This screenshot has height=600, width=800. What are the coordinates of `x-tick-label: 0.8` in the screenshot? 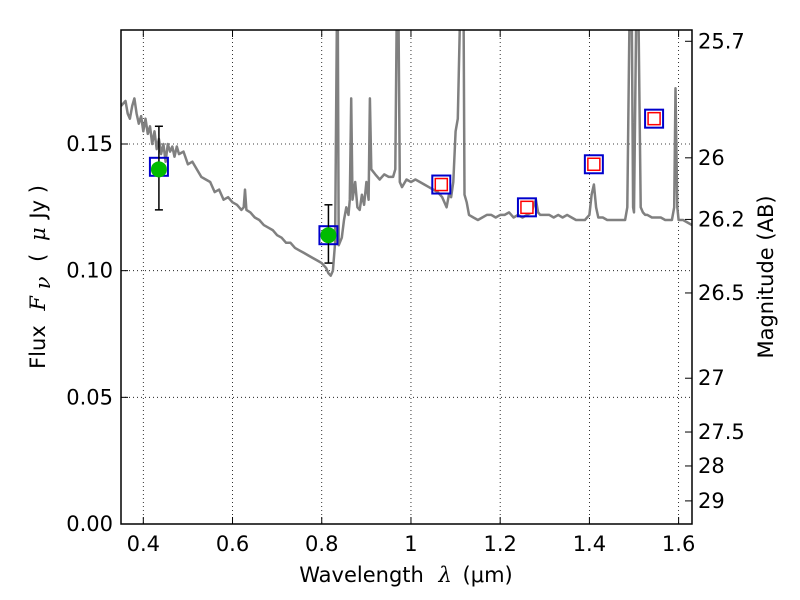 It's located at (321, 544).